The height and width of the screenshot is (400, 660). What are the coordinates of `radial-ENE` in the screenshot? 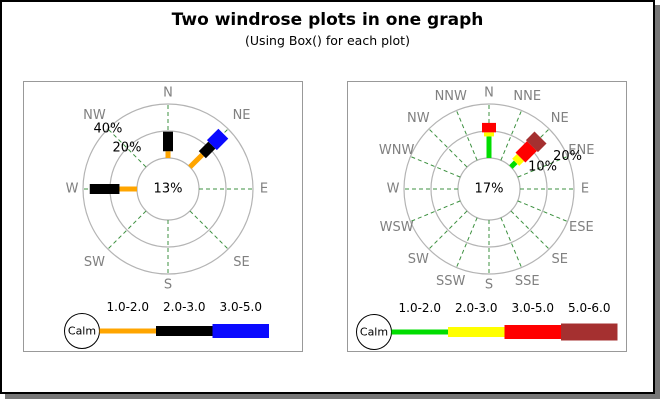 It's located at (542, 167).